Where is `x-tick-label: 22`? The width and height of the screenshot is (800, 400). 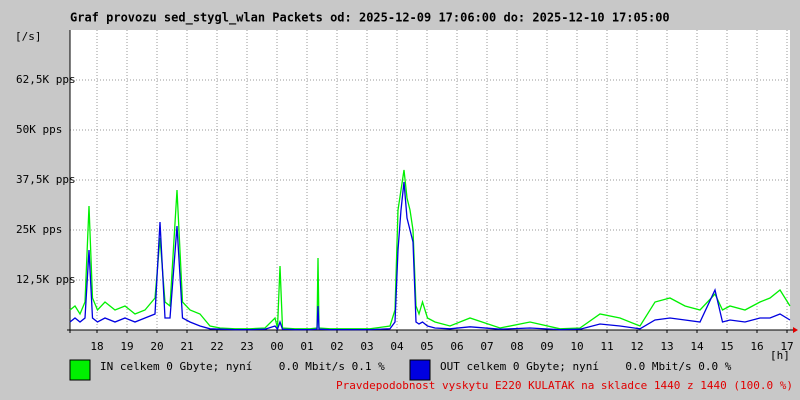 x-tick-label: 22 is located at coordinates (216, 346).